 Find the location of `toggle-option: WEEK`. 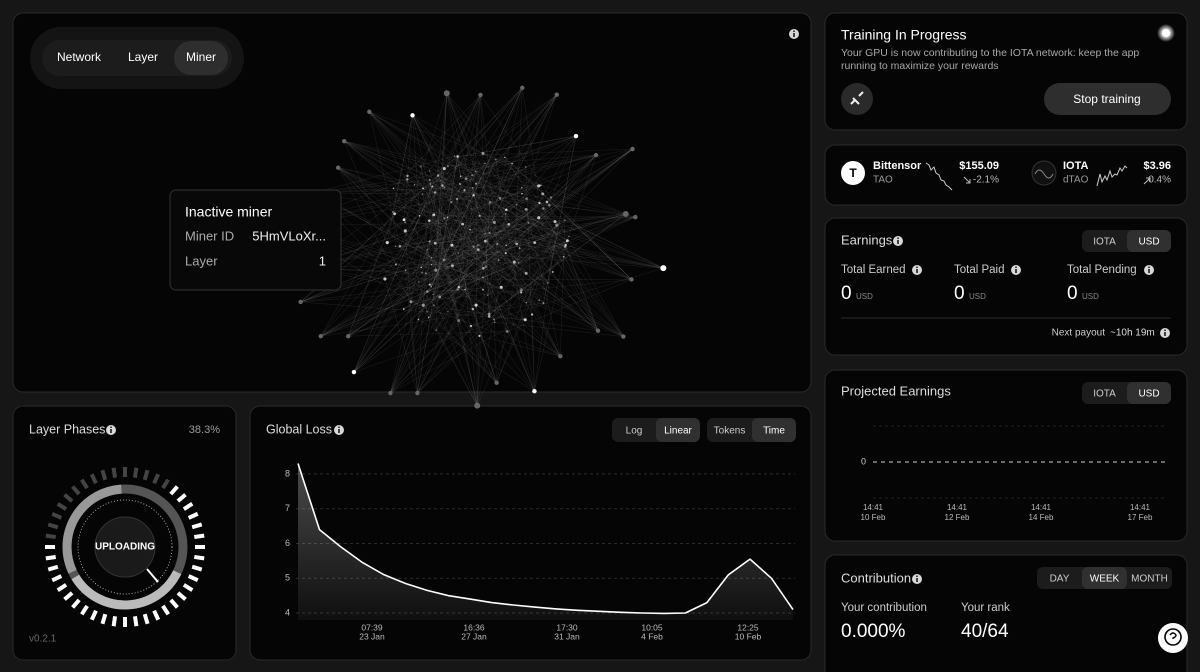

toggle-option: WEEK is located at coordinates (1105, 579).